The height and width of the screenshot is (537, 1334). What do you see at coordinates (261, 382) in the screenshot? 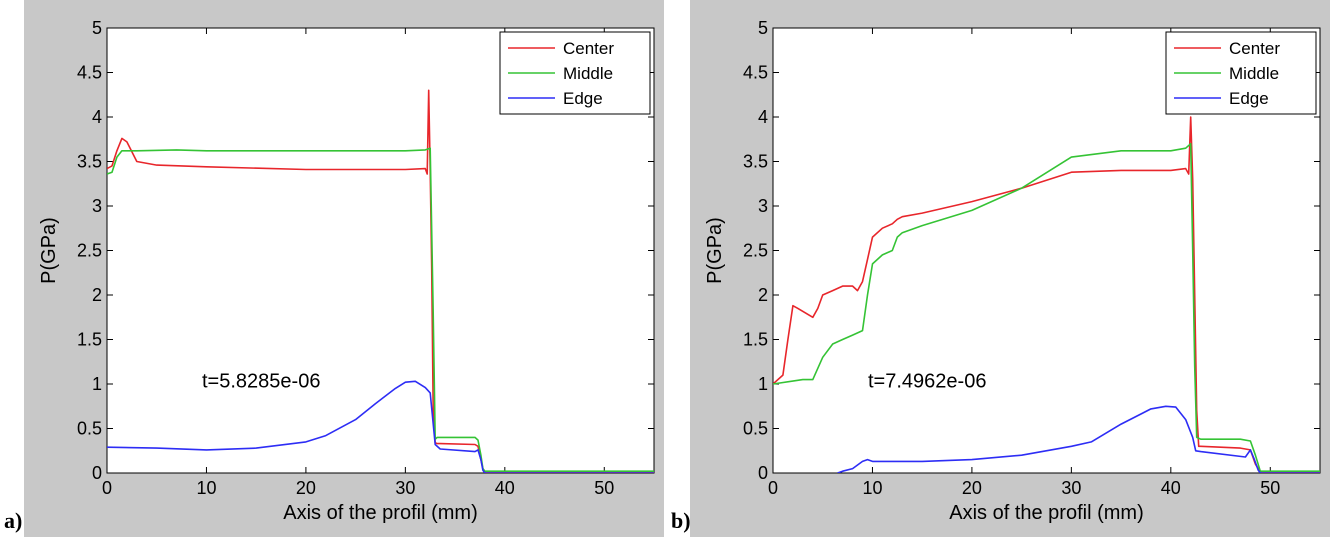
I see `time-annotation: t=5.8285e-06` at bounding box center [261, 382].